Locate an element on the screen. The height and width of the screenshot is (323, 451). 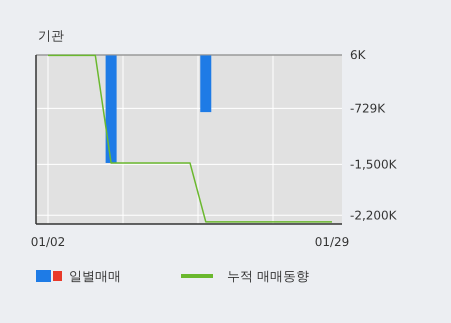
y-tick-label: -2,200K is located at coordinates (374, 215).